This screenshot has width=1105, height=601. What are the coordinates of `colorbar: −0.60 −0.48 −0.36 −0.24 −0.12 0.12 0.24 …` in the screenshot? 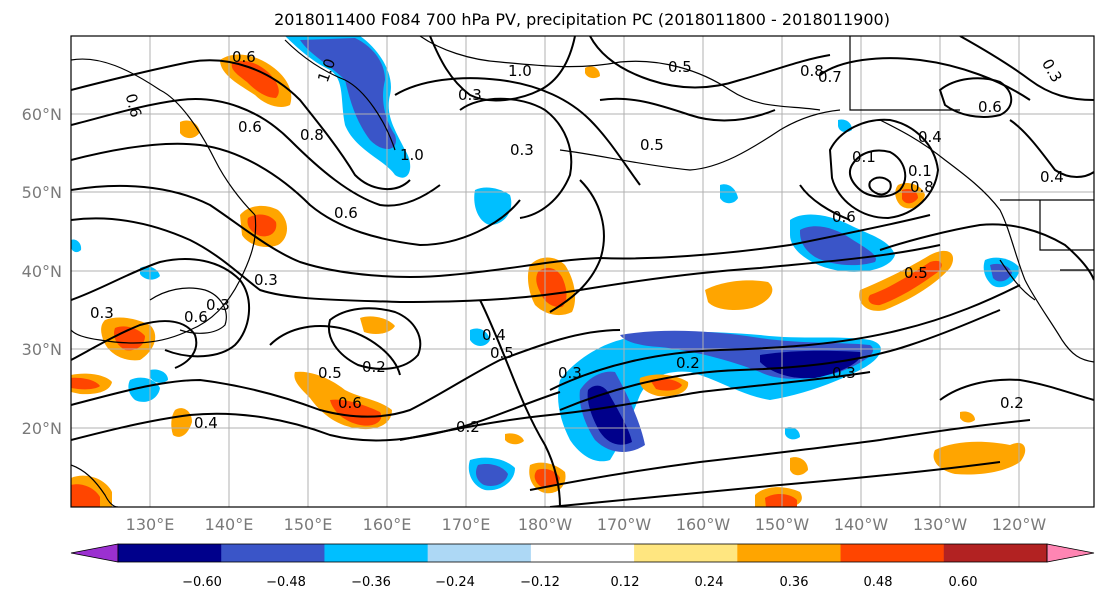 It's located at (582, 566).